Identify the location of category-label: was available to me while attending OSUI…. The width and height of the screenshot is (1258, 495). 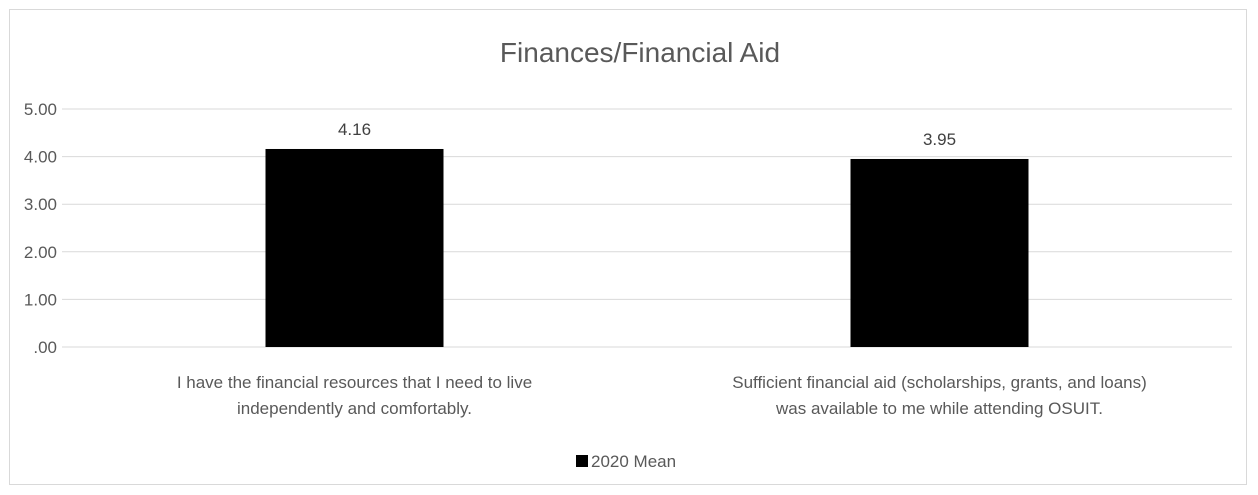
(939, 408).